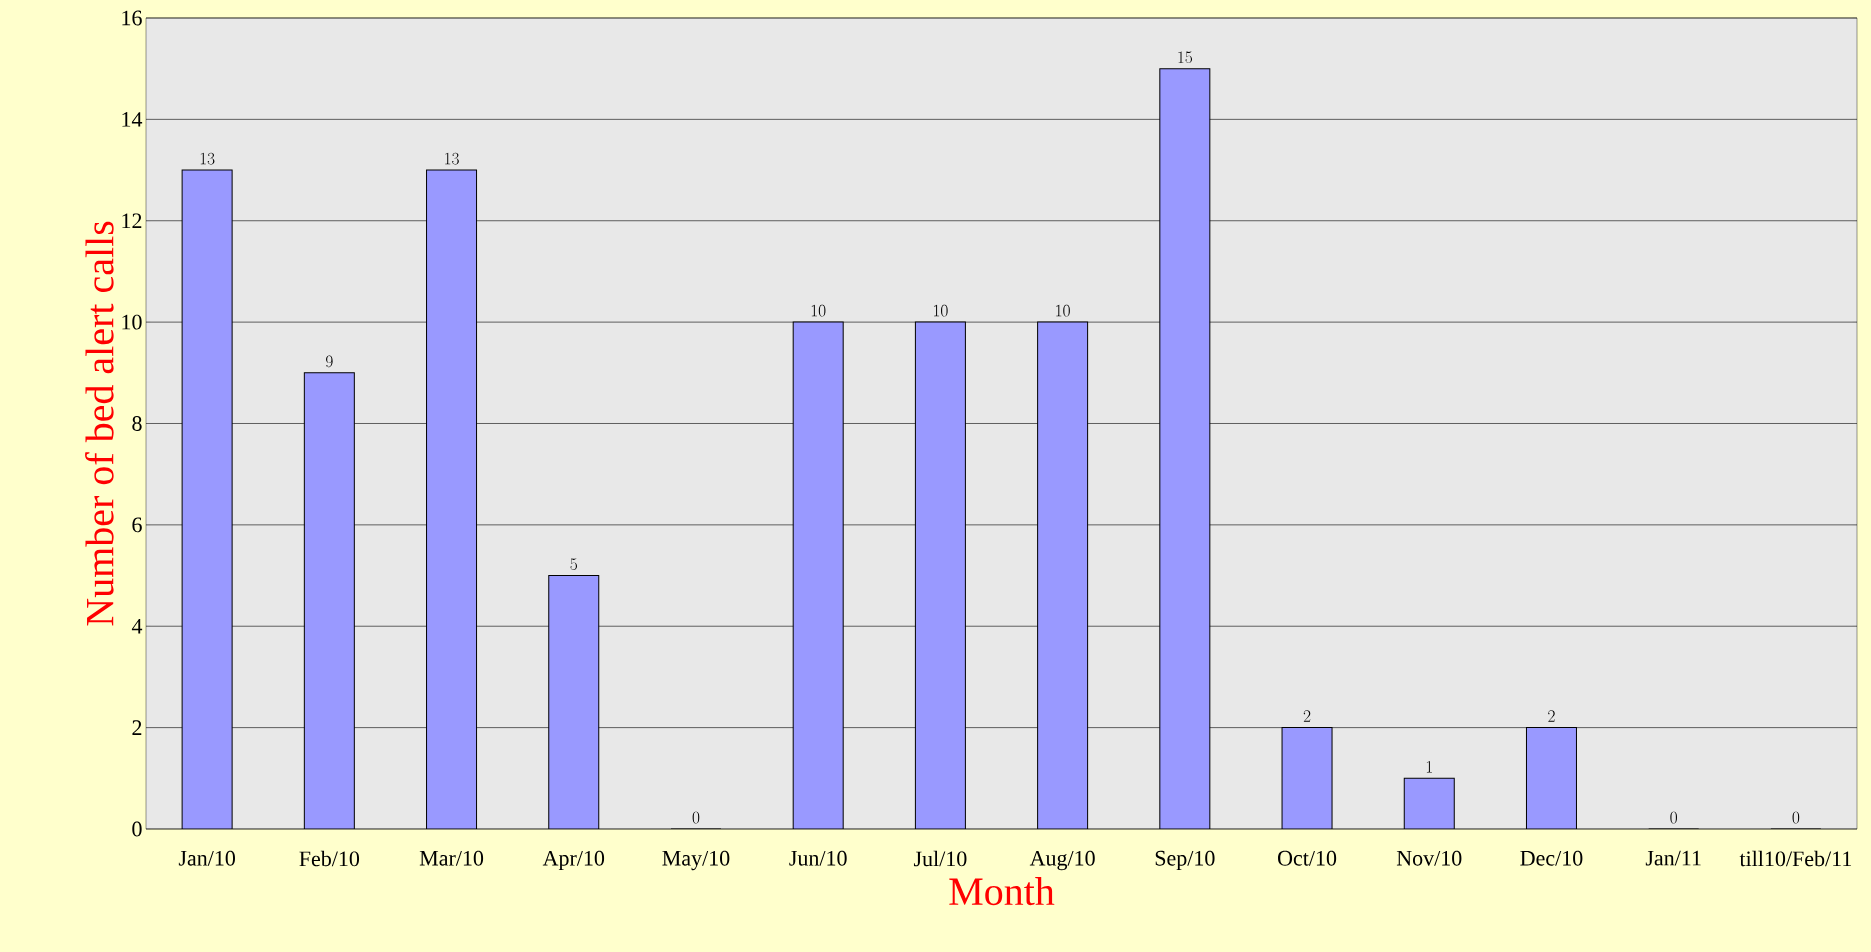 The height and width of the screenshot is (952, 1871). Describe the element at coordinates (1673, 858) in the screenshot. I see `x-tick-label: Jan/11` at that location.